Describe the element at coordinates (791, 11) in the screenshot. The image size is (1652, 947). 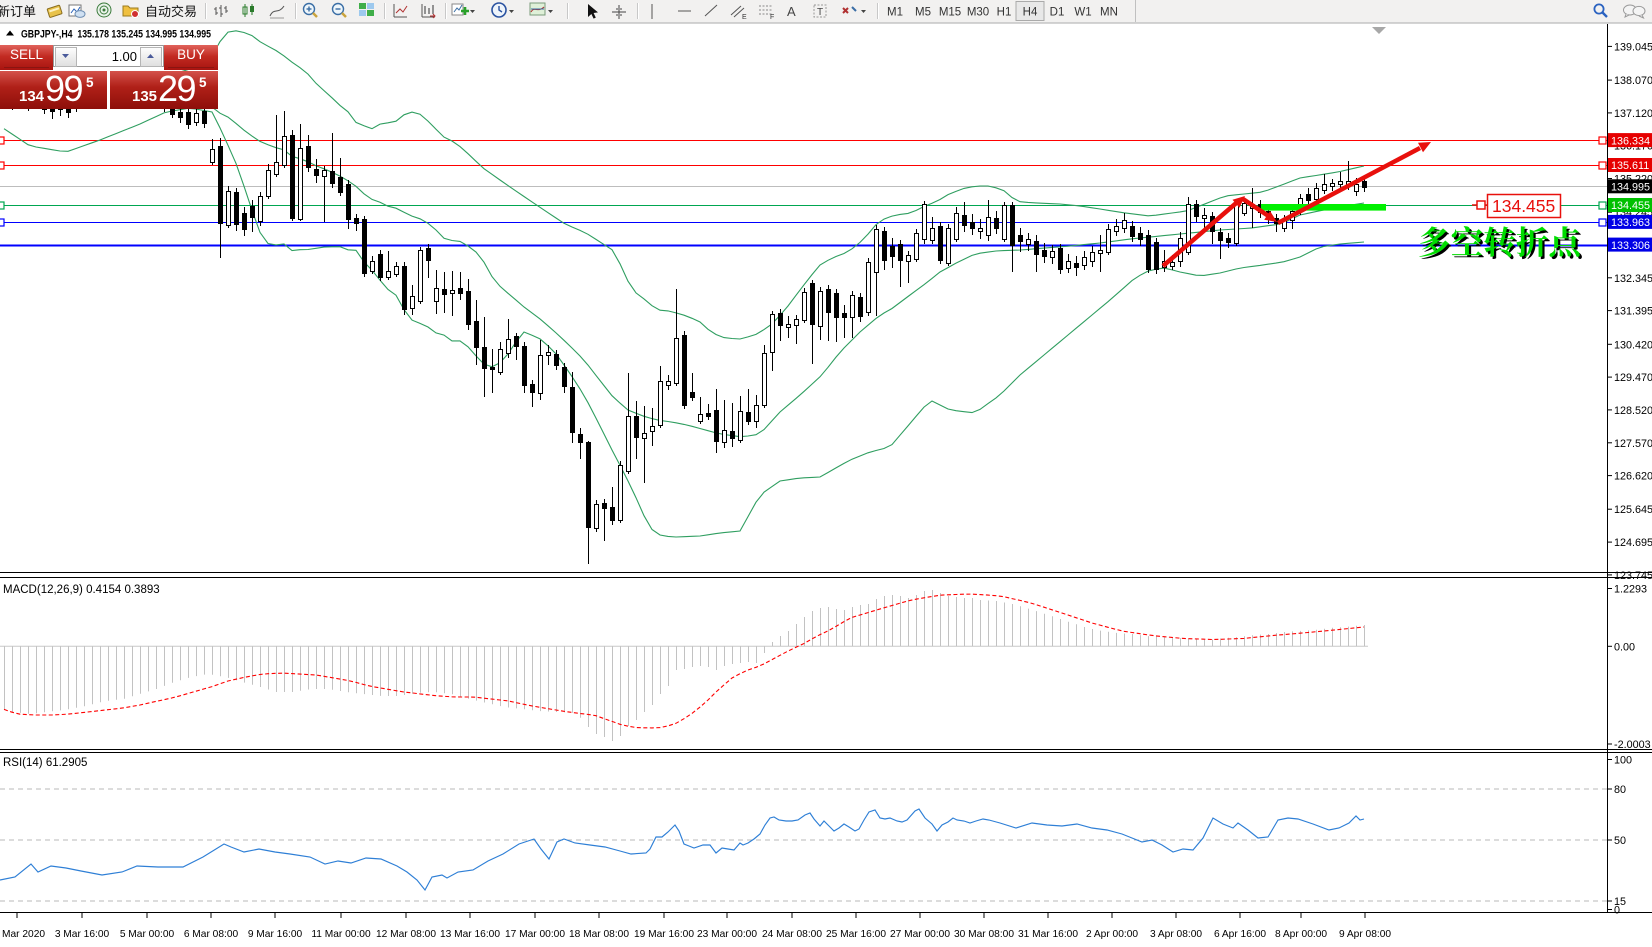
I see `svg-text: A` at that location.